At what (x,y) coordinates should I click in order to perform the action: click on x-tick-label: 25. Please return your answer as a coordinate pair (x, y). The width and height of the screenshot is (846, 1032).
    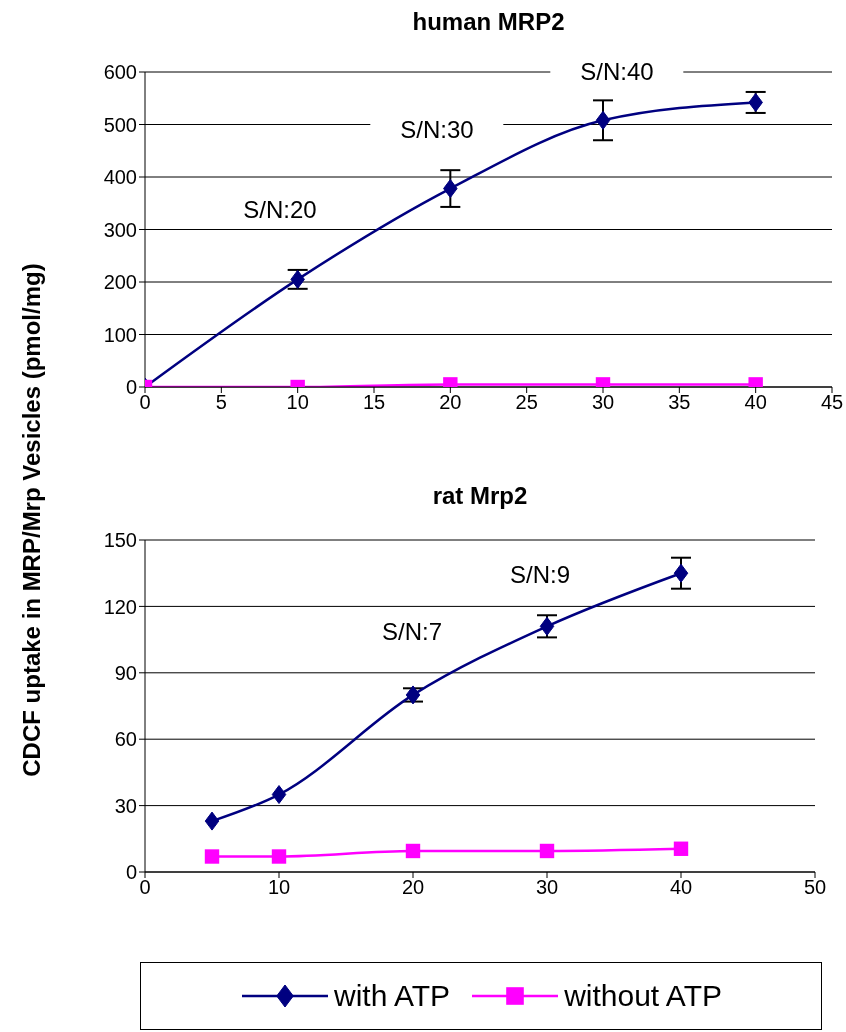
    Looking at the image, I should click on (526, 402).